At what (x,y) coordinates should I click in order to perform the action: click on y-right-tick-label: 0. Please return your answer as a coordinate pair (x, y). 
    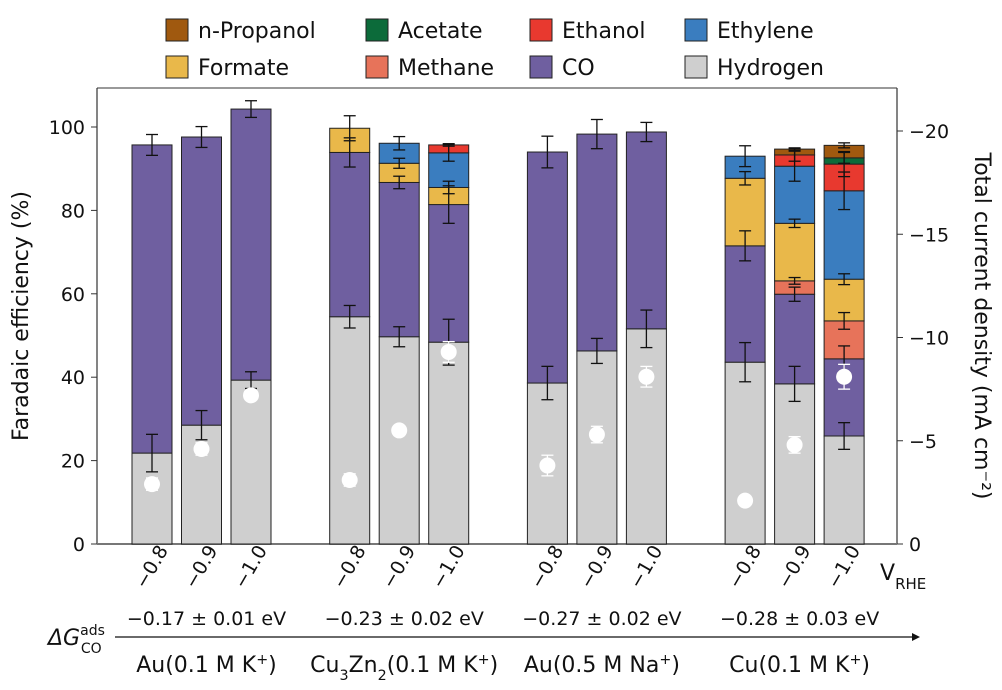
    Looking at the image, I should click on (915, 545).